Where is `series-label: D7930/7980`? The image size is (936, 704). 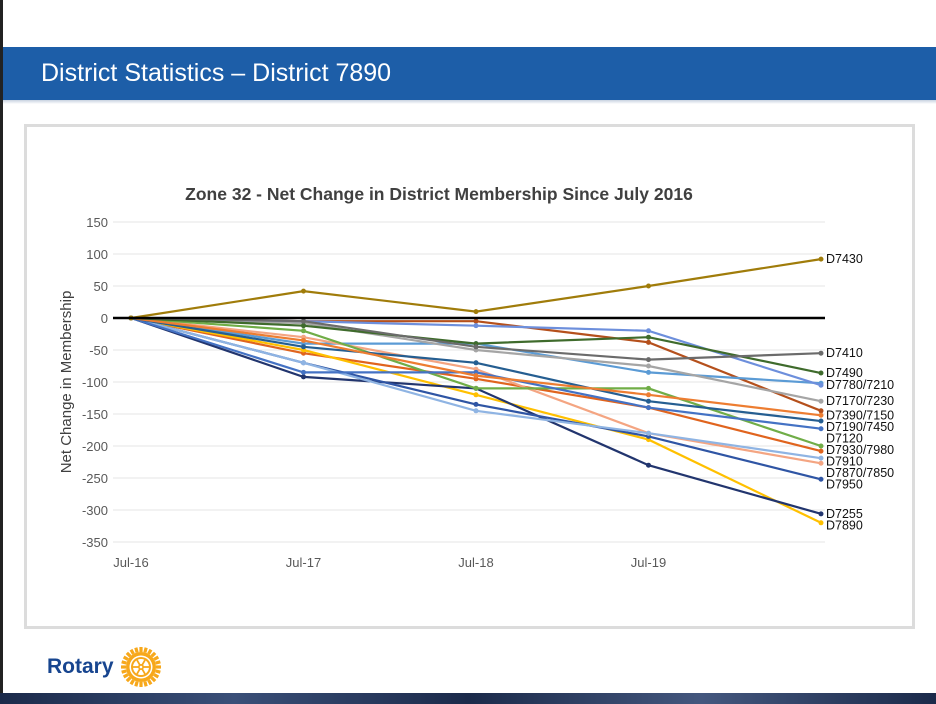
series-label: D7930/7980 is located at coordinates (860, 450).